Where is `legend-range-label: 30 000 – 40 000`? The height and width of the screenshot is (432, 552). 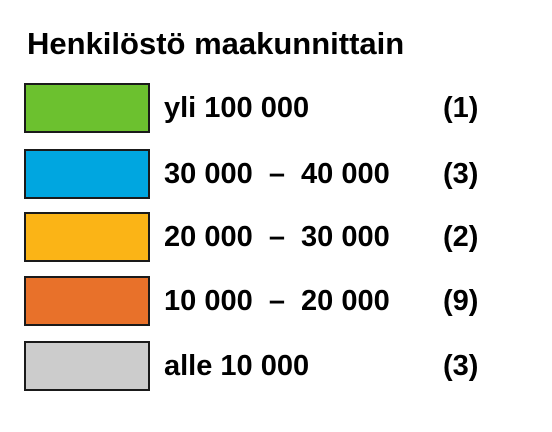 legend-range-label: 30 000 – 40 000 is located at coordinates (277, 174).